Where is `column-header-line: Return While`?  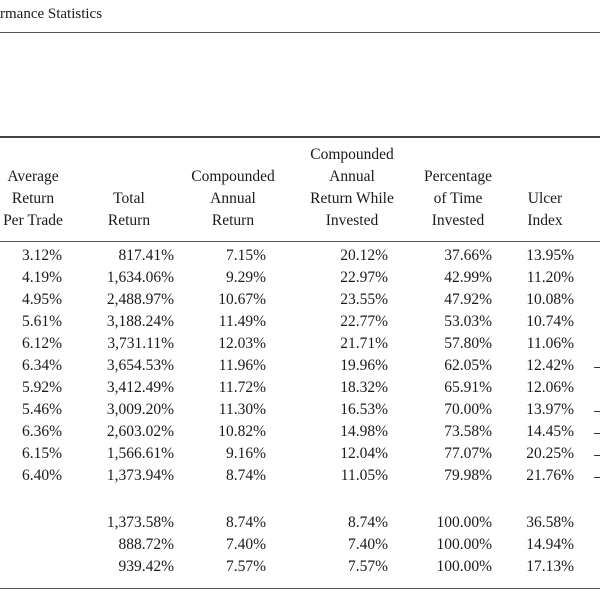
column-header-line: Return While is located at coordinates (352, 198).